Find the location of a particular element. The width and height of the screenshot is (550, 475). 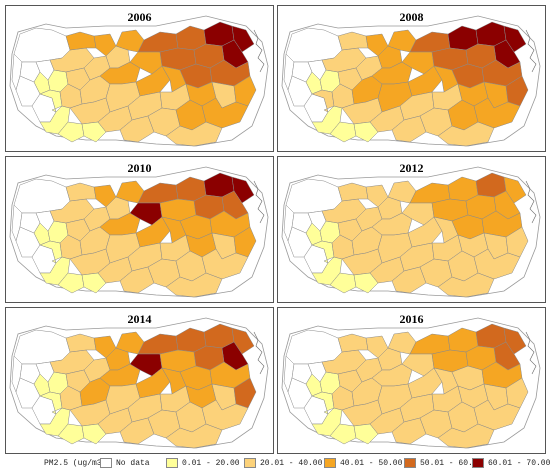

legend-label: No data is located at coordinates (133, 463).